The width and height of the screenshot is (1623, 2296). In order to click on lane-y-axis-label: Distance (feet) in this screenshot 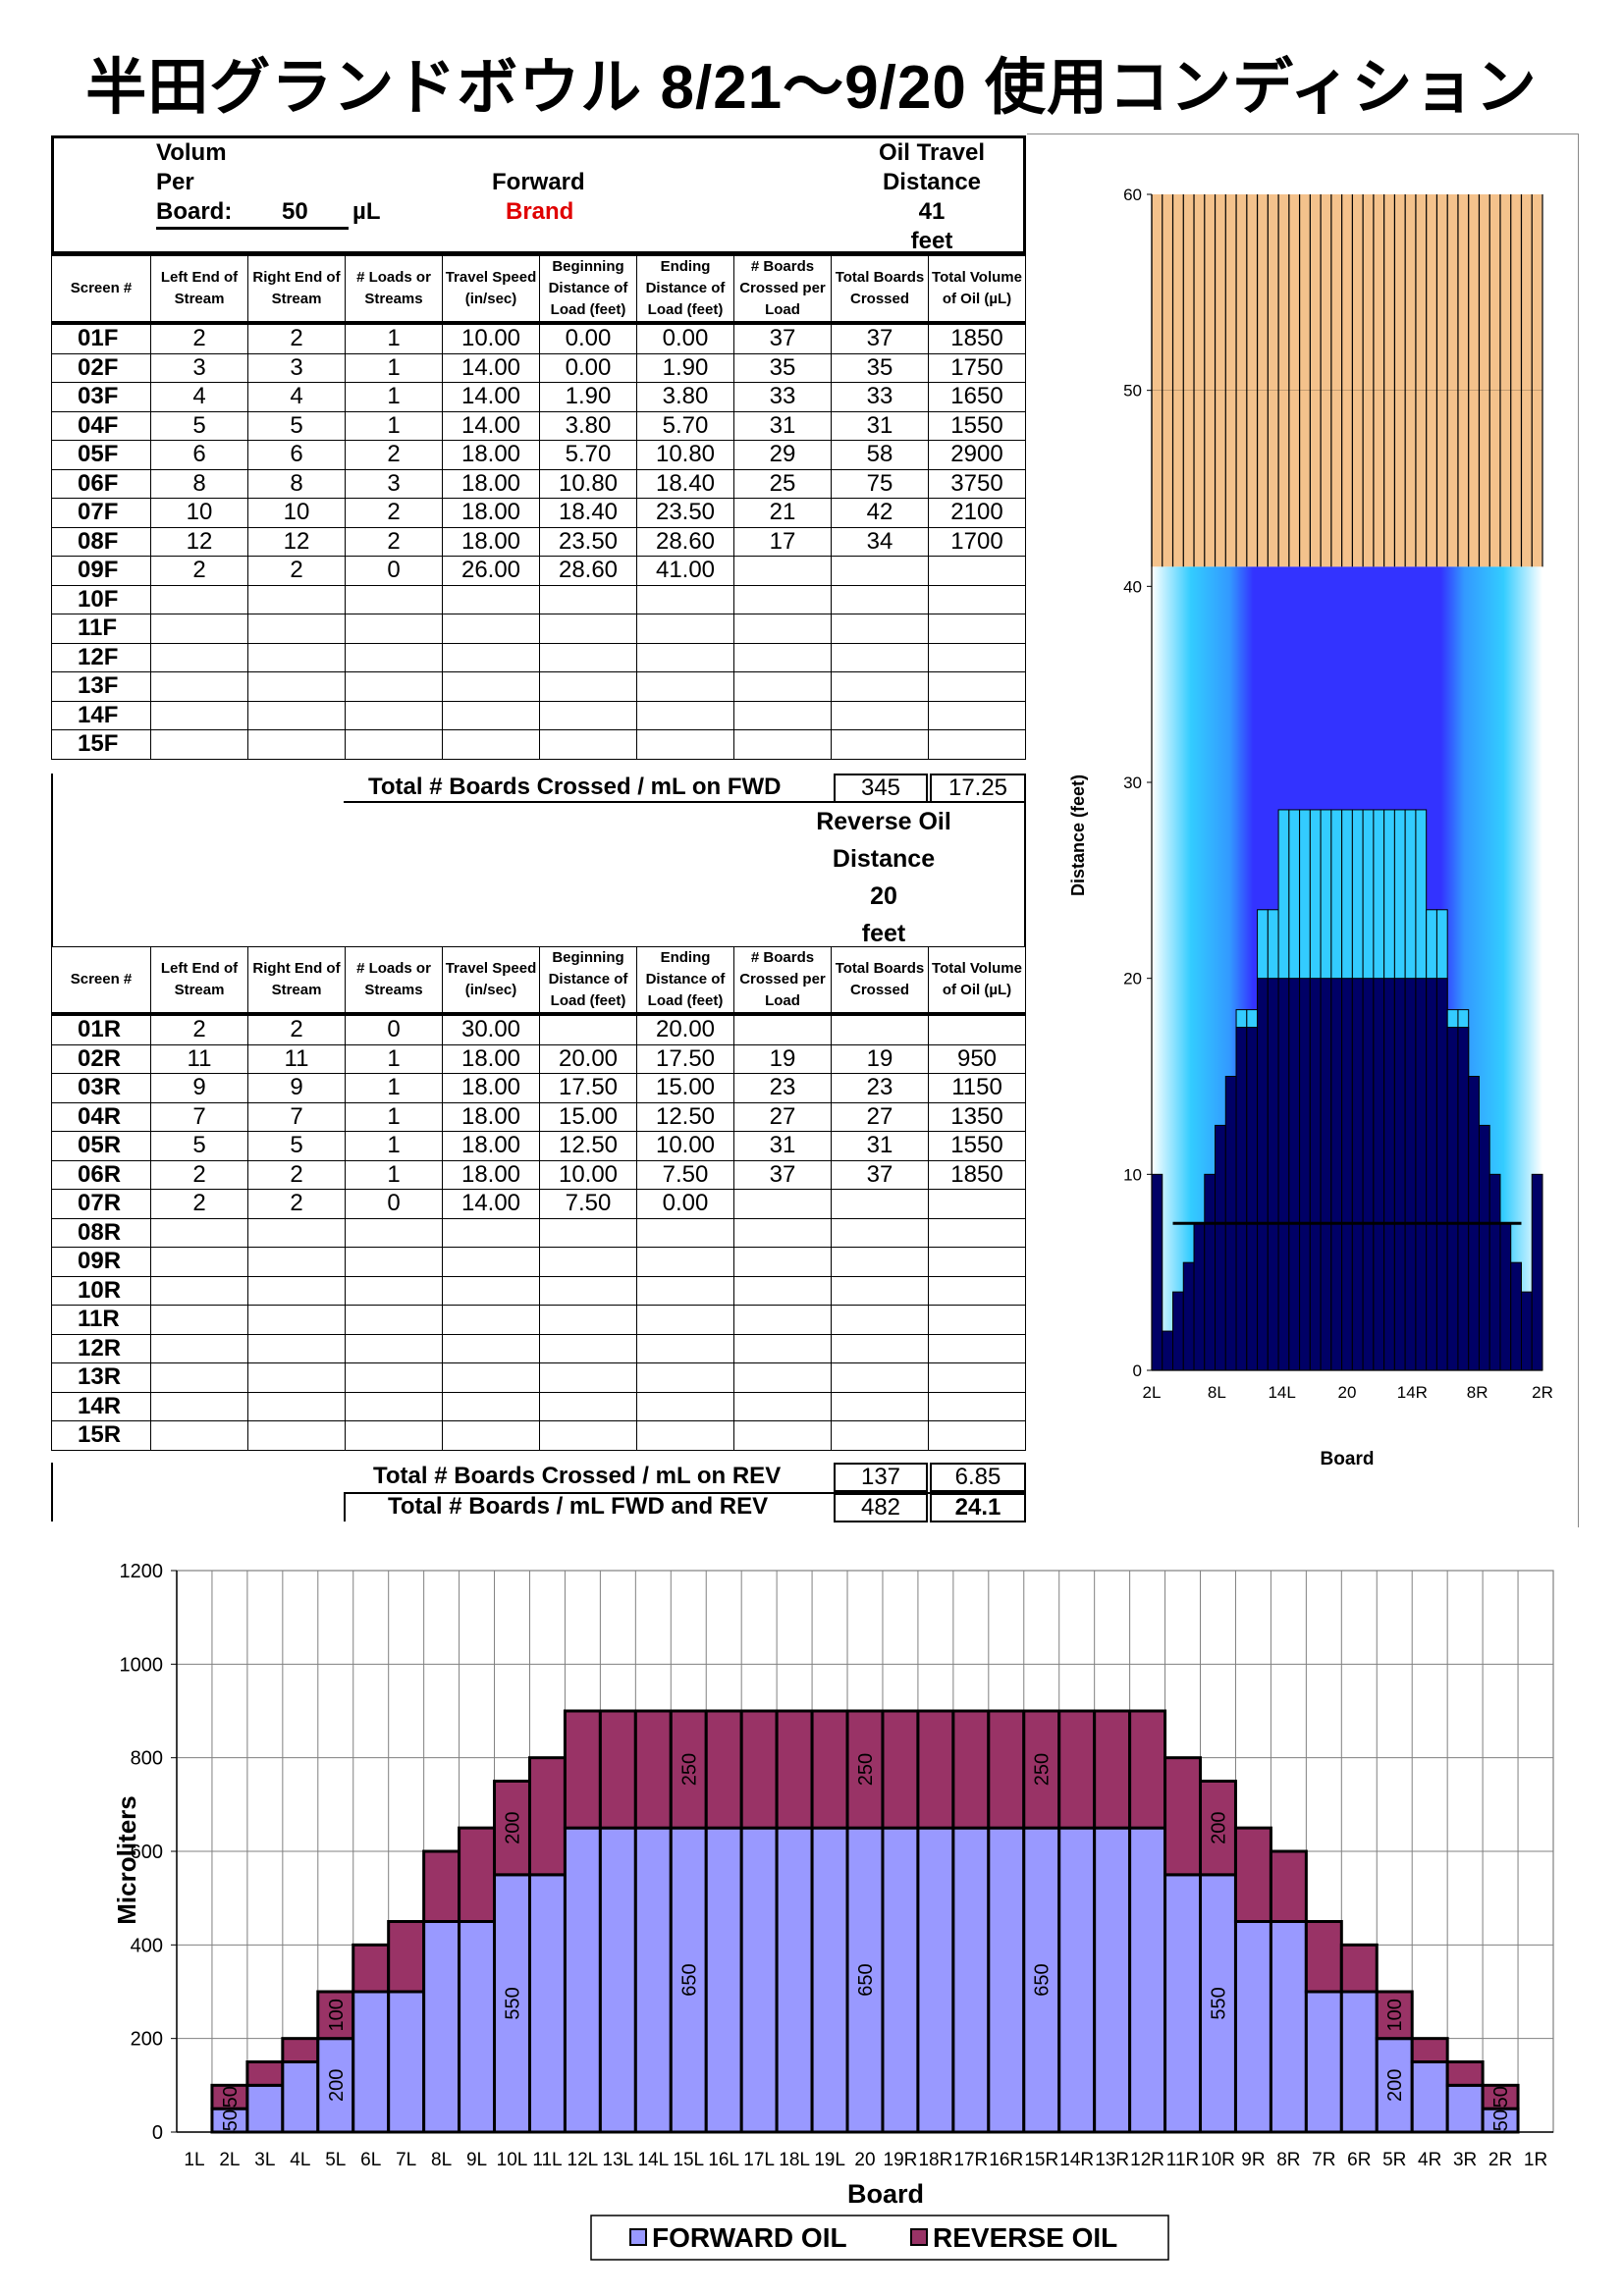, I will do `click(1078, 835)`.